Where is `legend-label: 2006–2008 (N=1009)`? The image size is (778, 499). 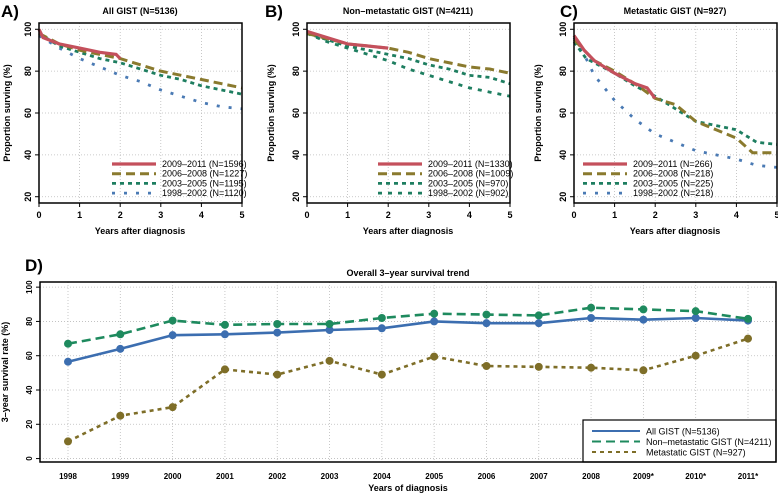 legend-label: 2006–2008 (N=1009) is located at coordinates (470, 174).